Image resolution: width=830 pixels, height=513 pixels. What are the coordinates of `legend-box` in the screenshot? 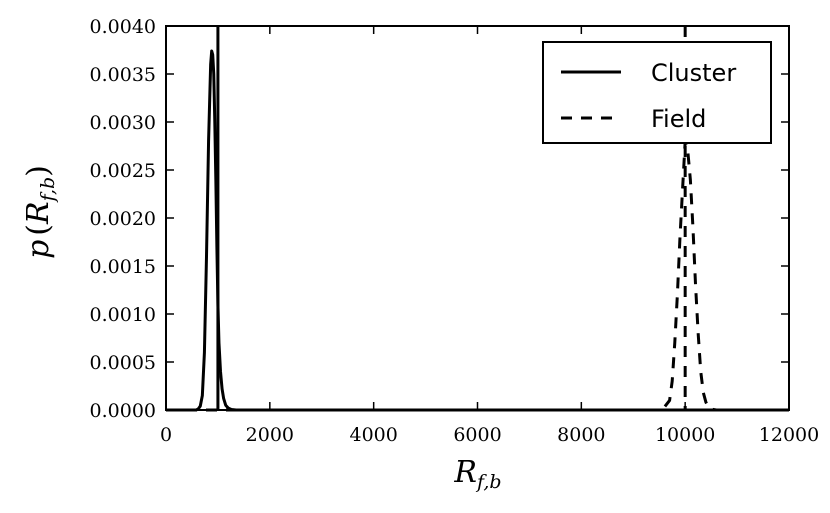 It's located at (657, 92).